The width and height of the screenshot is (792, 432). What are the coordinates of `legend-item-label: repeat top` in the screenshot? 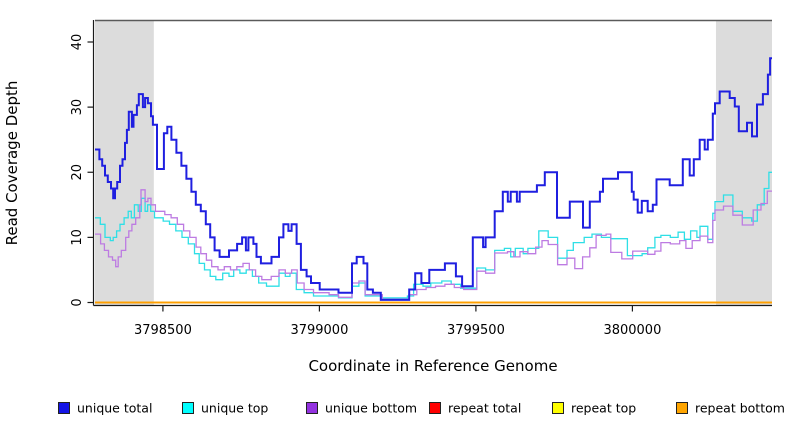 It's located at (603, 408).